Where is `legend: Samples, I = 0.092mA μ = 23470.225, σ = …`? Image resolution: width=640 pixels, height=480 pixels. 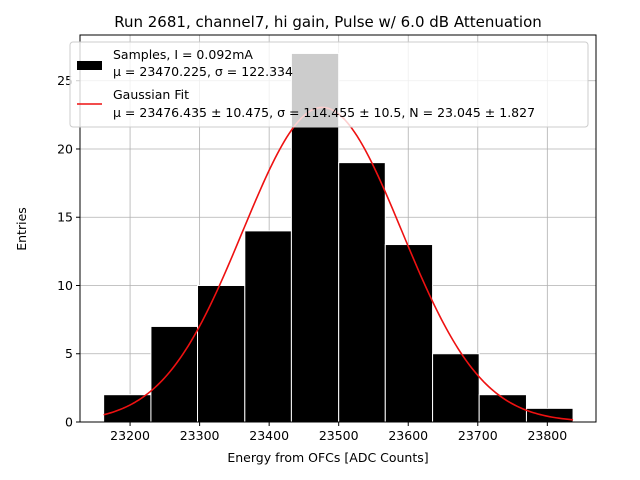 legend: Samples, I = 0.092mA μ = 23470.225, σ = … is located at coordinates (329, 84).